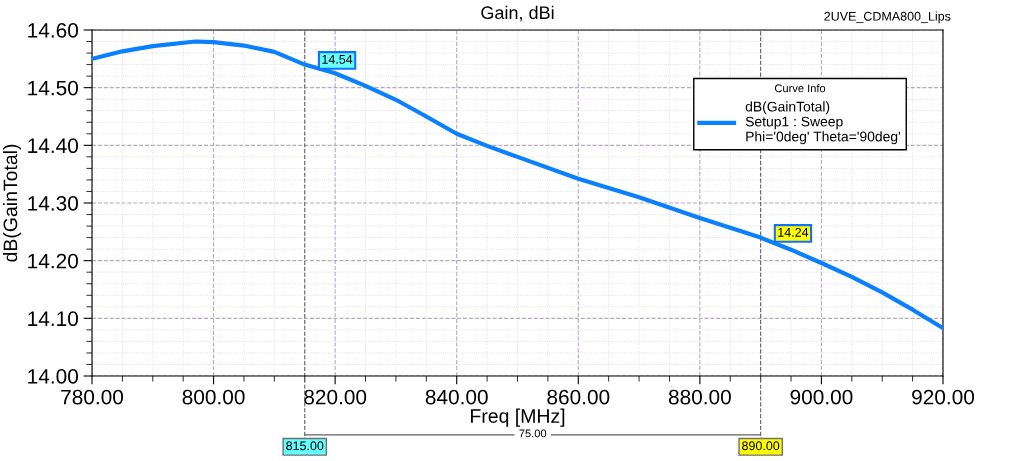 The height and width of the screenshot is (461, 1017). What do you see at coordinates (335, 397) in the screenshot?
I see `x-tick-label: 820.00` at bounding box center [335, 397].